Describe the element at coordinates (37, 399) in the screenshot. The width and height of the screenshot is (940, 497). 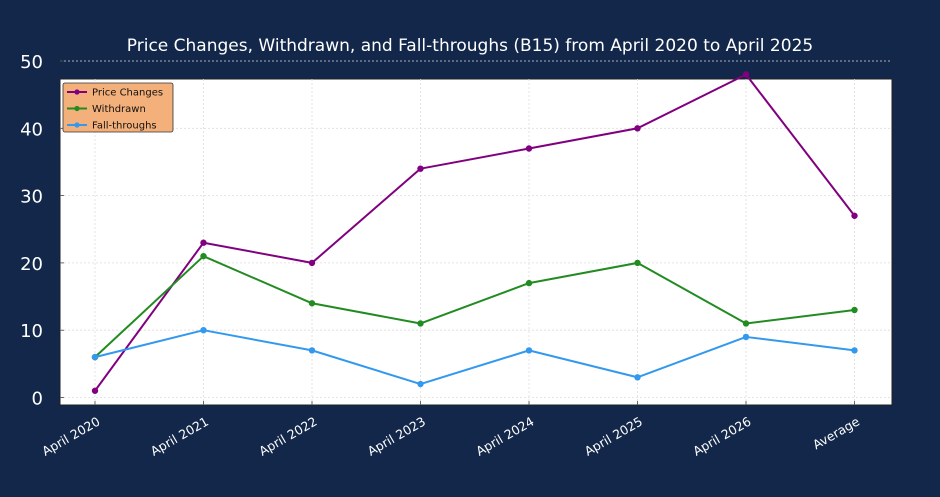
I see `y-tick-label: 0` at that location.